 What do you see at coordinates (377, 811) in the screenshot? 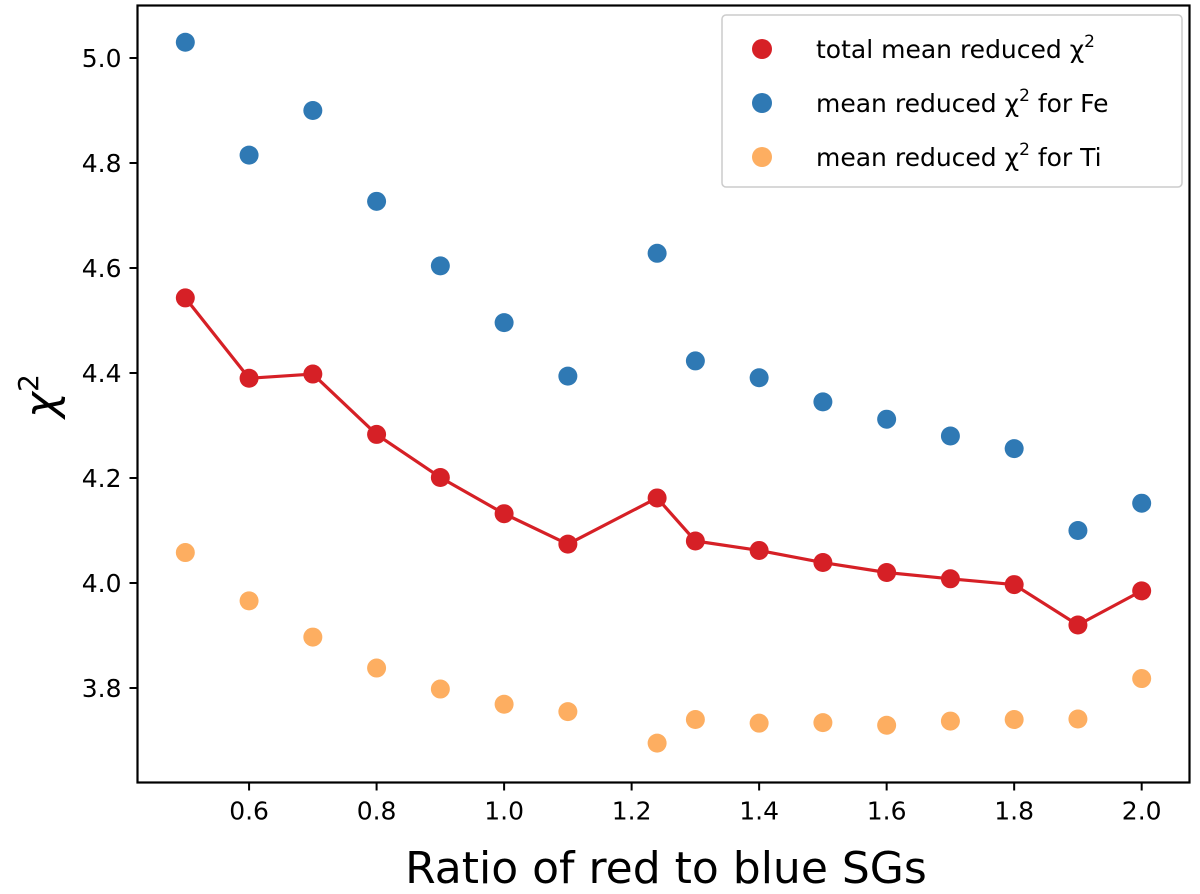
I see `x-tick-label: 0.8` at bounding box center [377, 811].